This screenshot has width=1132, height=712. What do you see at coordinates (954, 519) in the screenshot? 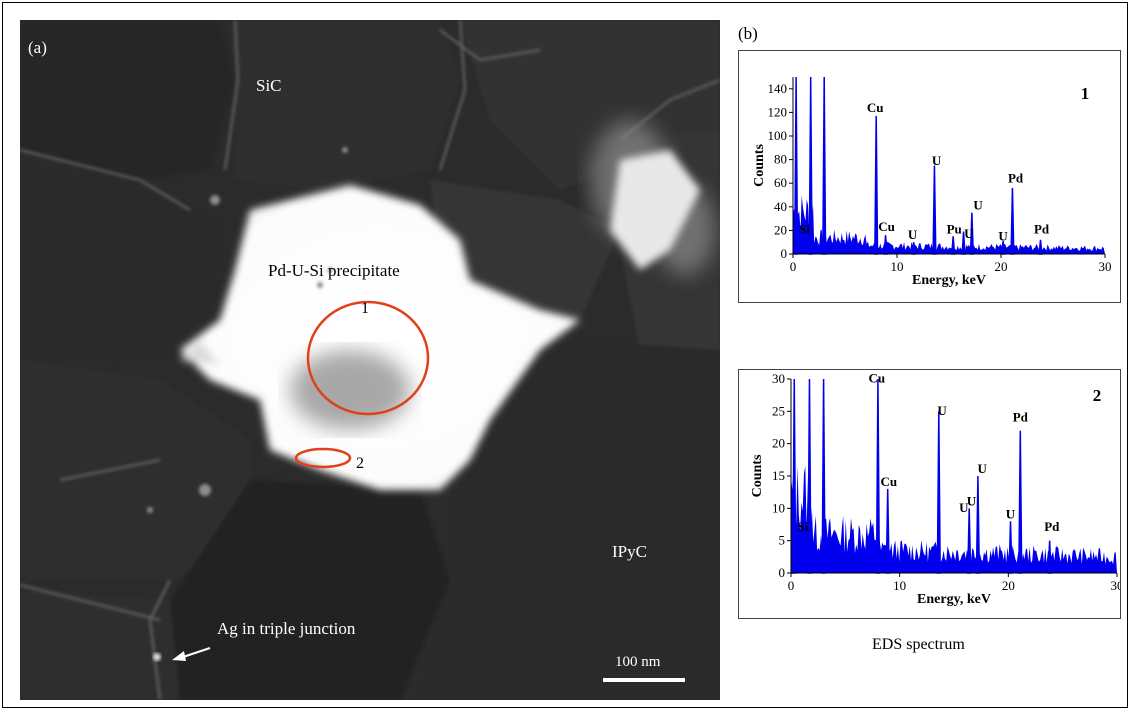
I see `spectrum-background` at bounding box center [954, 519].